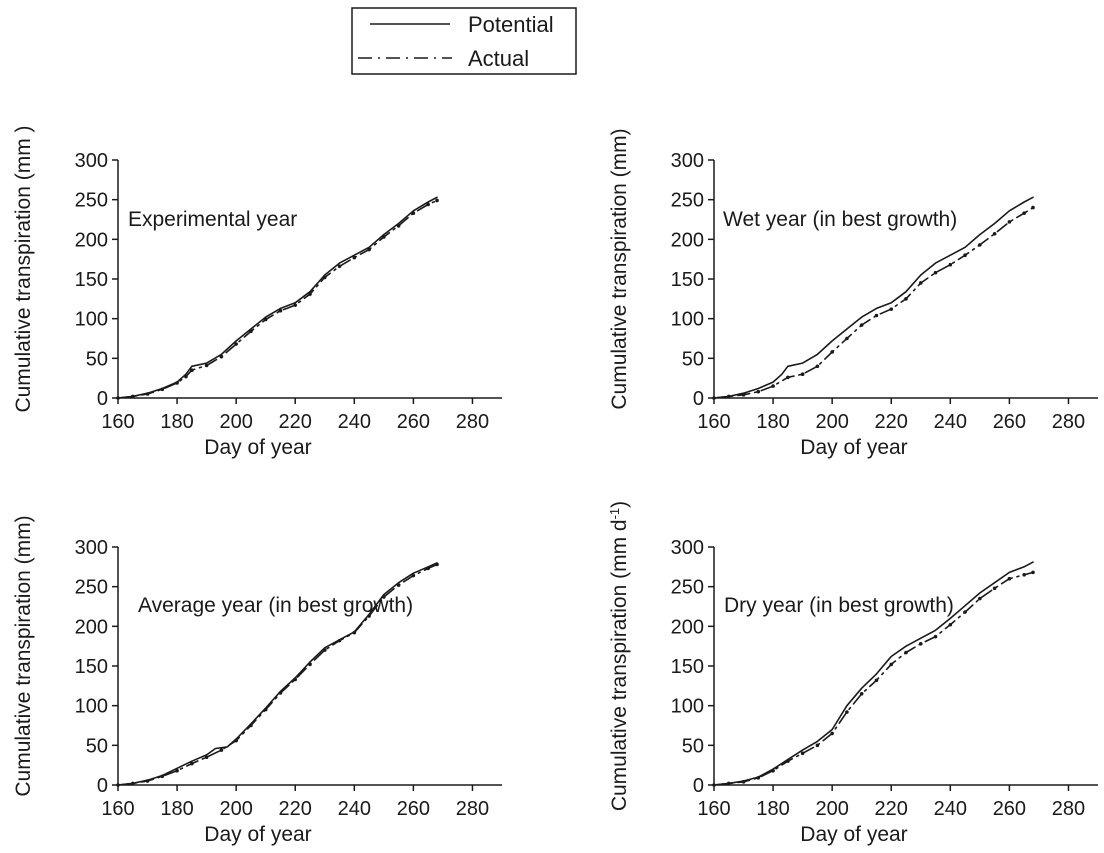 This screenshot has width=1104, height=853. What do you see at coordinates (91, 161) in the screenshot?
I see `y-tick-label: 300` at bounding box center [91, 161].